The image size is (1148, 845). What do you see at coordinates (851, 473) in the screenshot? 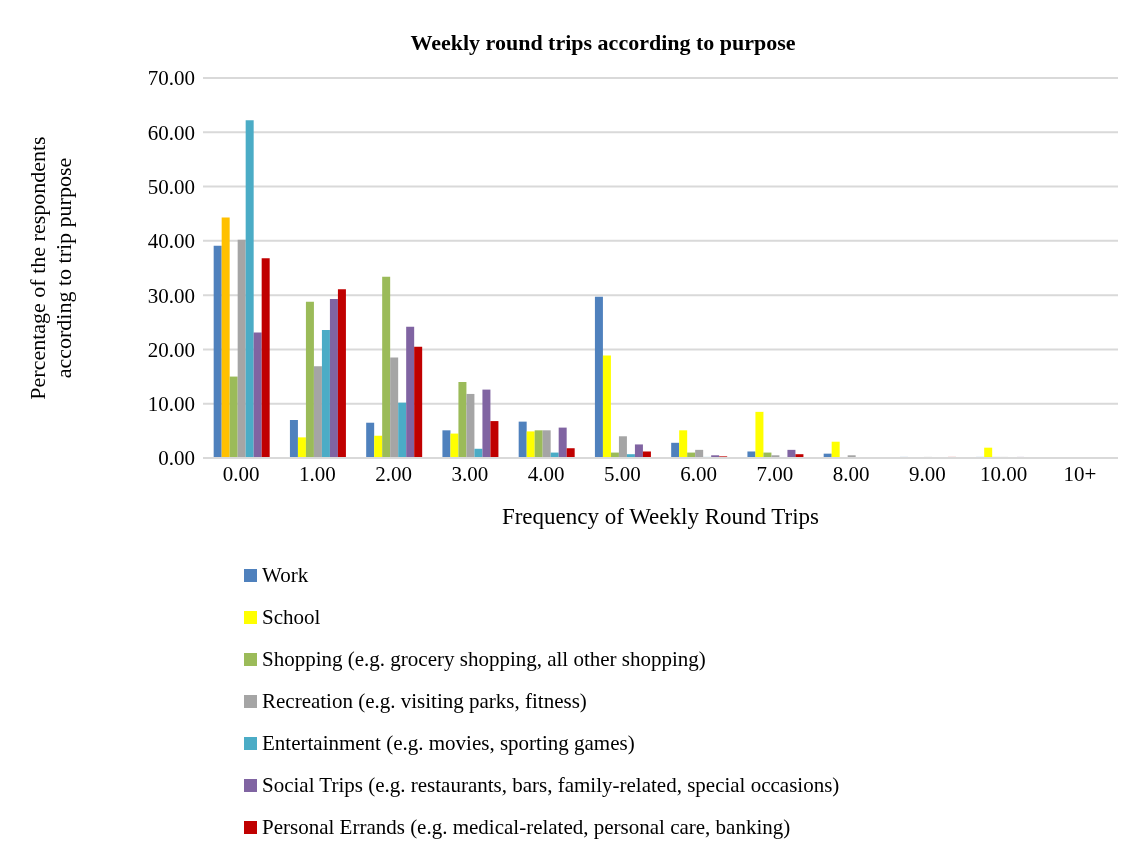
I see `x-tick-label: 8.00` at bounding box center [851, 473].